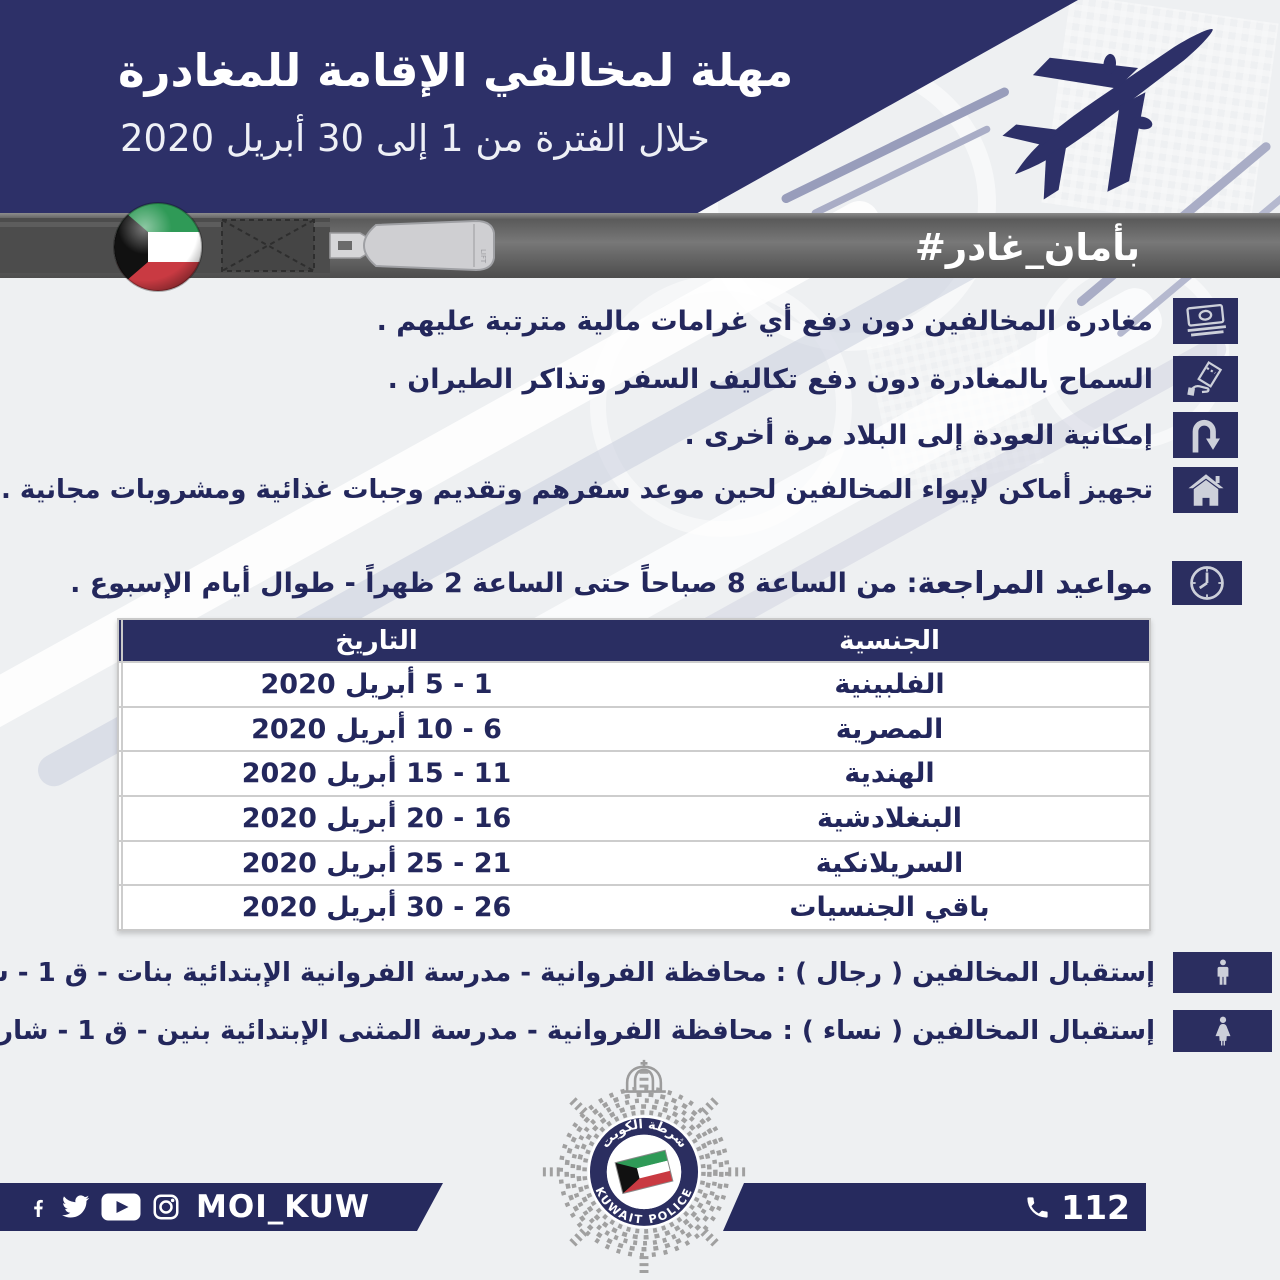 The image size is (1280, 1280). Describe the element at coordinates (166, 1207) in the screenshot. I see `instagram-icon` at that location.